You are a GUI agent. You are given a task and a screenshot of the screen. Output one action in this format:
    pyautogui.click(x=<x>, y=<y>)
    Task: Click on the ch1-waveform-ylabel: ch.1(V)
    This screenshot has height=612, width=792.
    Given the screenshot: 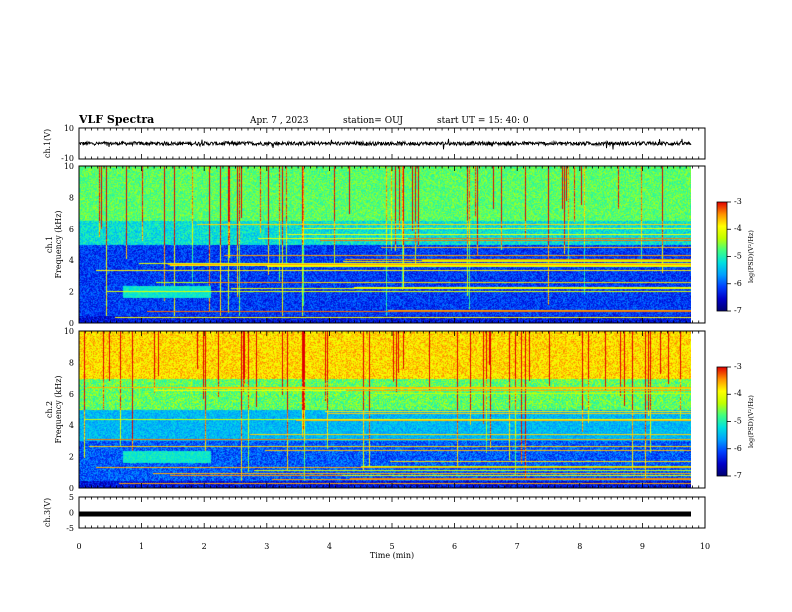 What is the action you would take?
    pyautogui.click(x=47, y=143)
    